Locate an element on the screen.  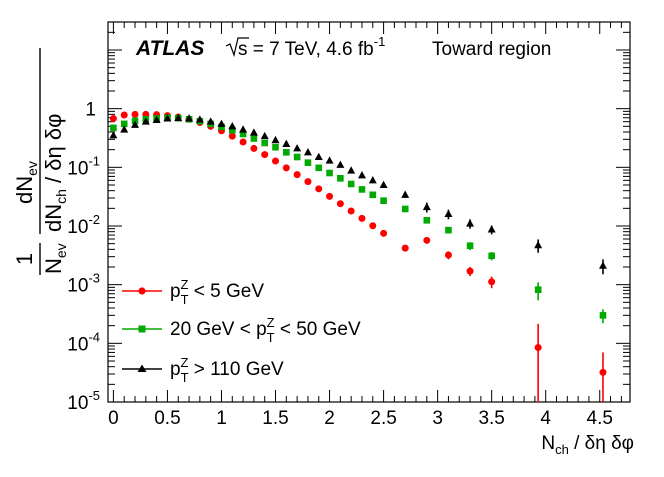
y-tick-label-exp: -1 is located at coordinates (94, 160).